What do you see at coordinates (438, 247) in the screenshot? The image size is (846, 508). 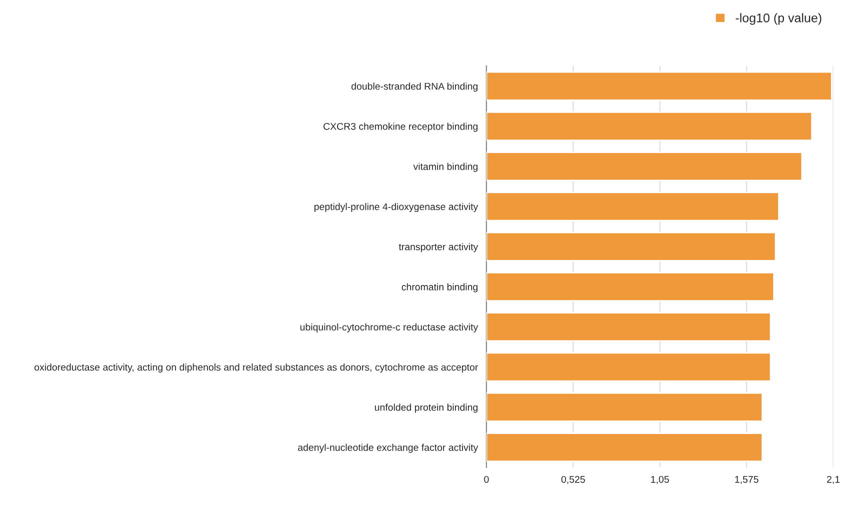 I see `y-tick-label: transporter activity` at bounding box center [438, 247].